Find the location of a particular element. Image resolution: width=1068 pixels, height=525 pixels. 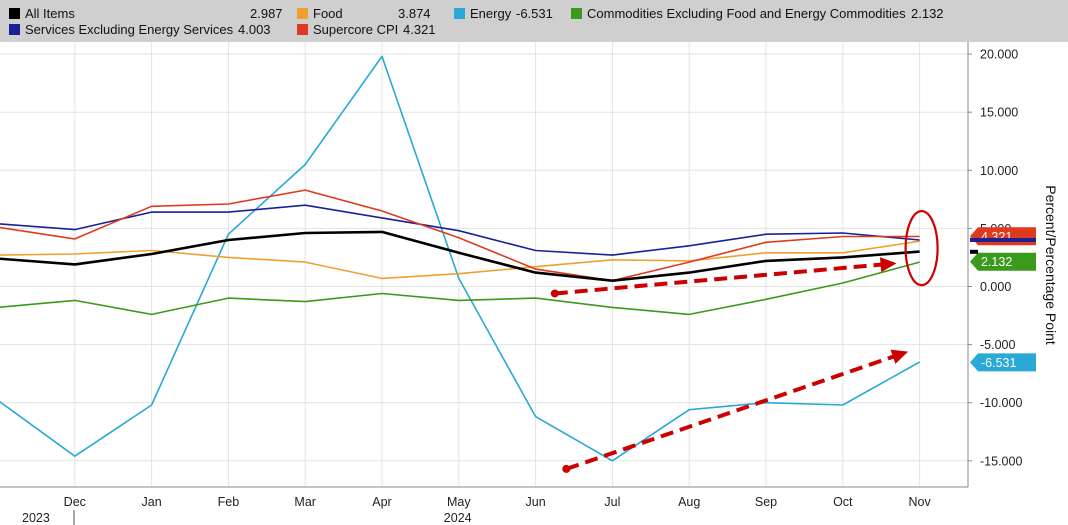

y-tick-label: -15.000 is located at coordinates (1001, 461).